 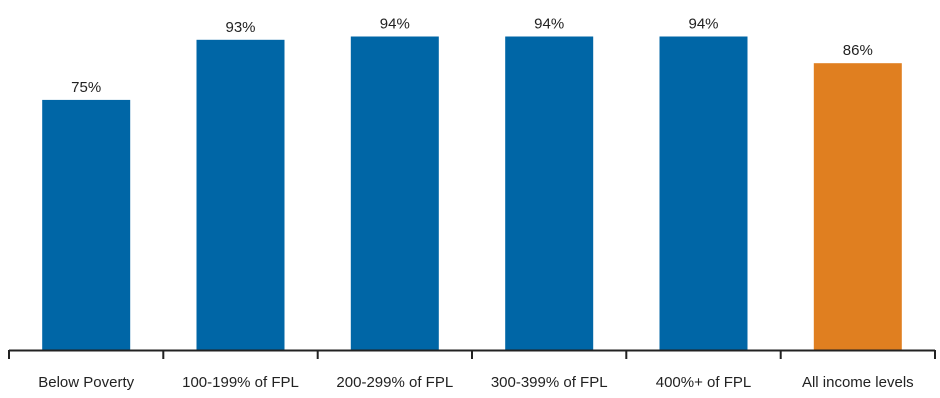 I want to click on x-axis, so click(x=472, y=354).